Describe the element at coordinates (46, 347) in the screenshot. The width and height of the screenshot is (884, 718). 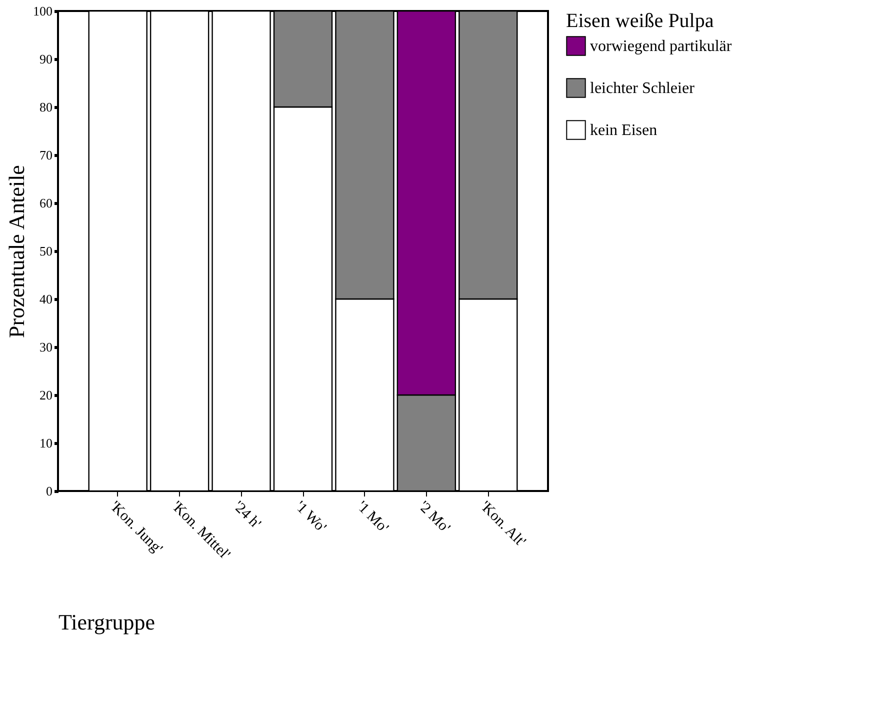
I see `y-tick-label: 30` at that location.